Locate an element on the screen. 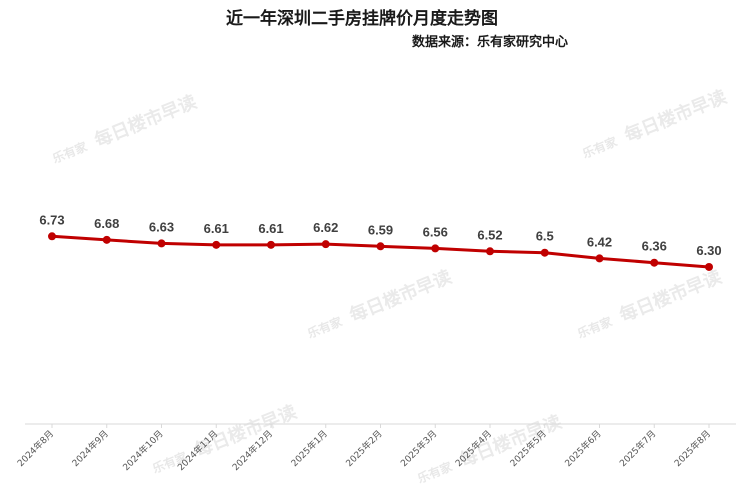 The width and height of the screenshot is (739, 496). x-tick-label: 2025年2月 is located at coordinates (363, 448).